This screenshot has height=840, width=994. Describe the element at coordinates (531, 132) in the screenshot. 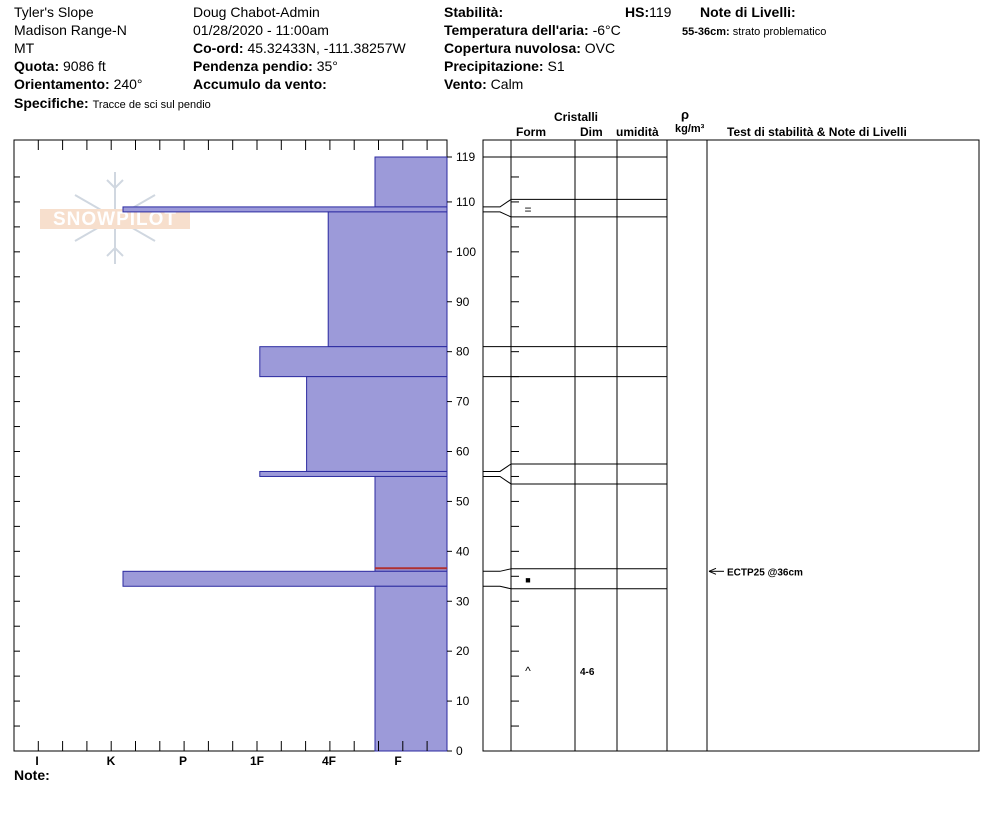

I see `form-header: Form` at that location.